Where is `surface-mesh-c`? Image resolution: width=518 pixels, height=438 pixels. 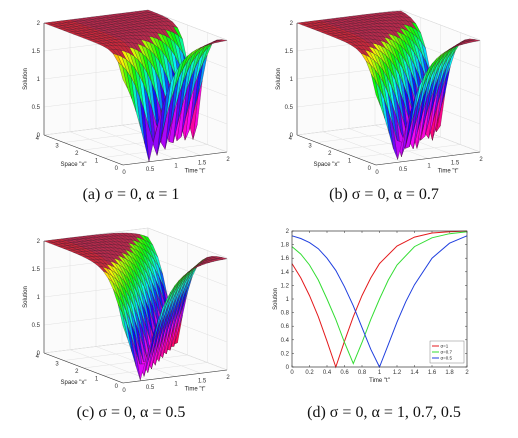 surface-mesh-c is located at coordinates (135, 306).